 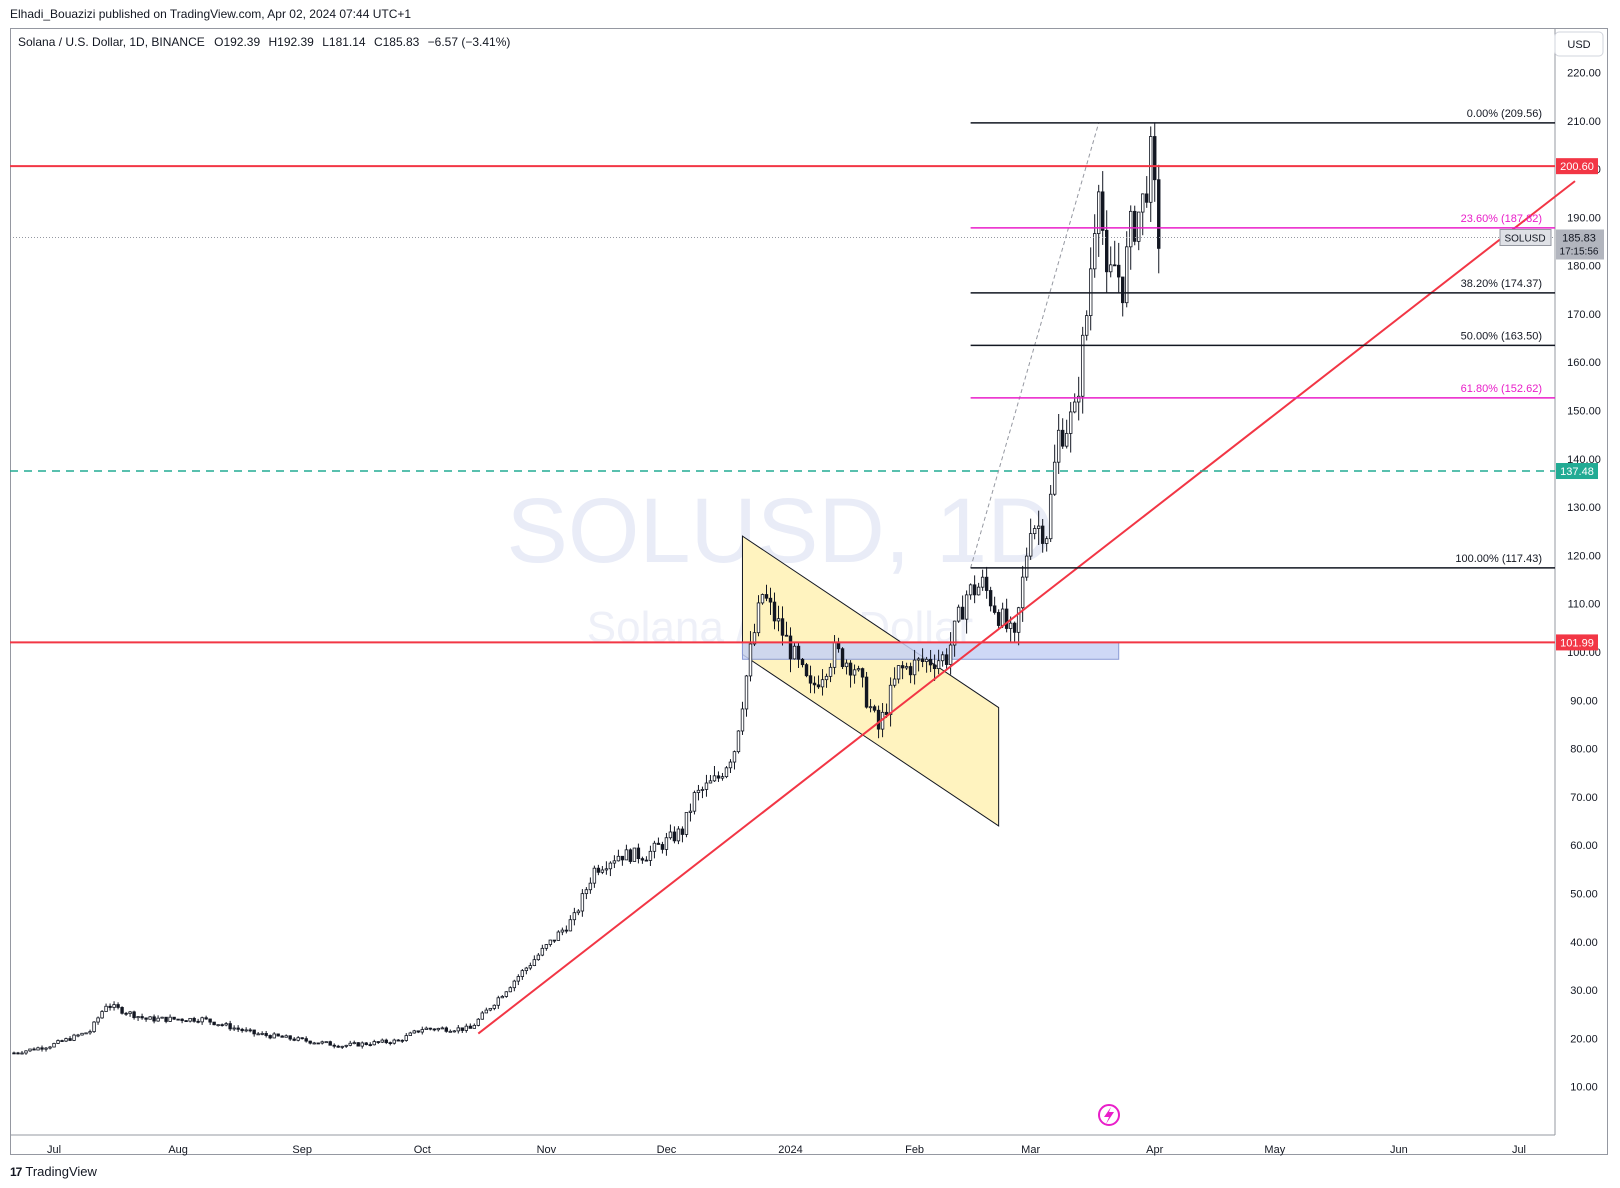 What do you see at coordinates (1577, 643) in the screenshot?
I see `level-price-label: 101.99` at bounding box center [1577, 643].